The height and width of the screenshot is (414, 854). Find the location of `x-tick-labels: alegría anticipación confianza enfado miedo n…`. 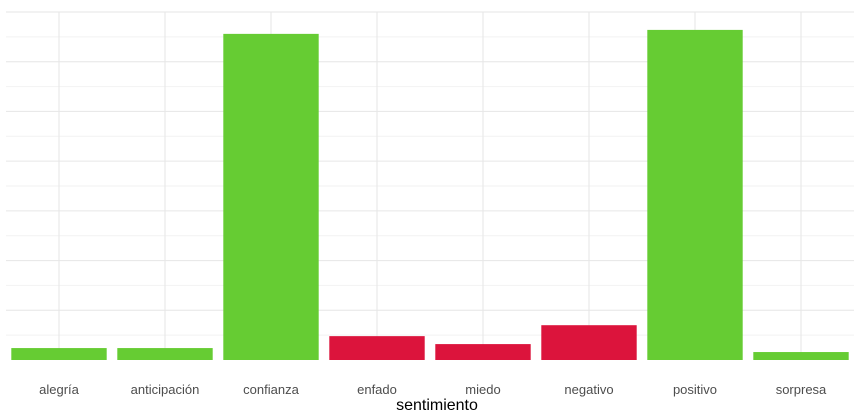

x-tick-labels: alegría anticipación confianza enfado miedo n… is located at coordinates (433, 389).